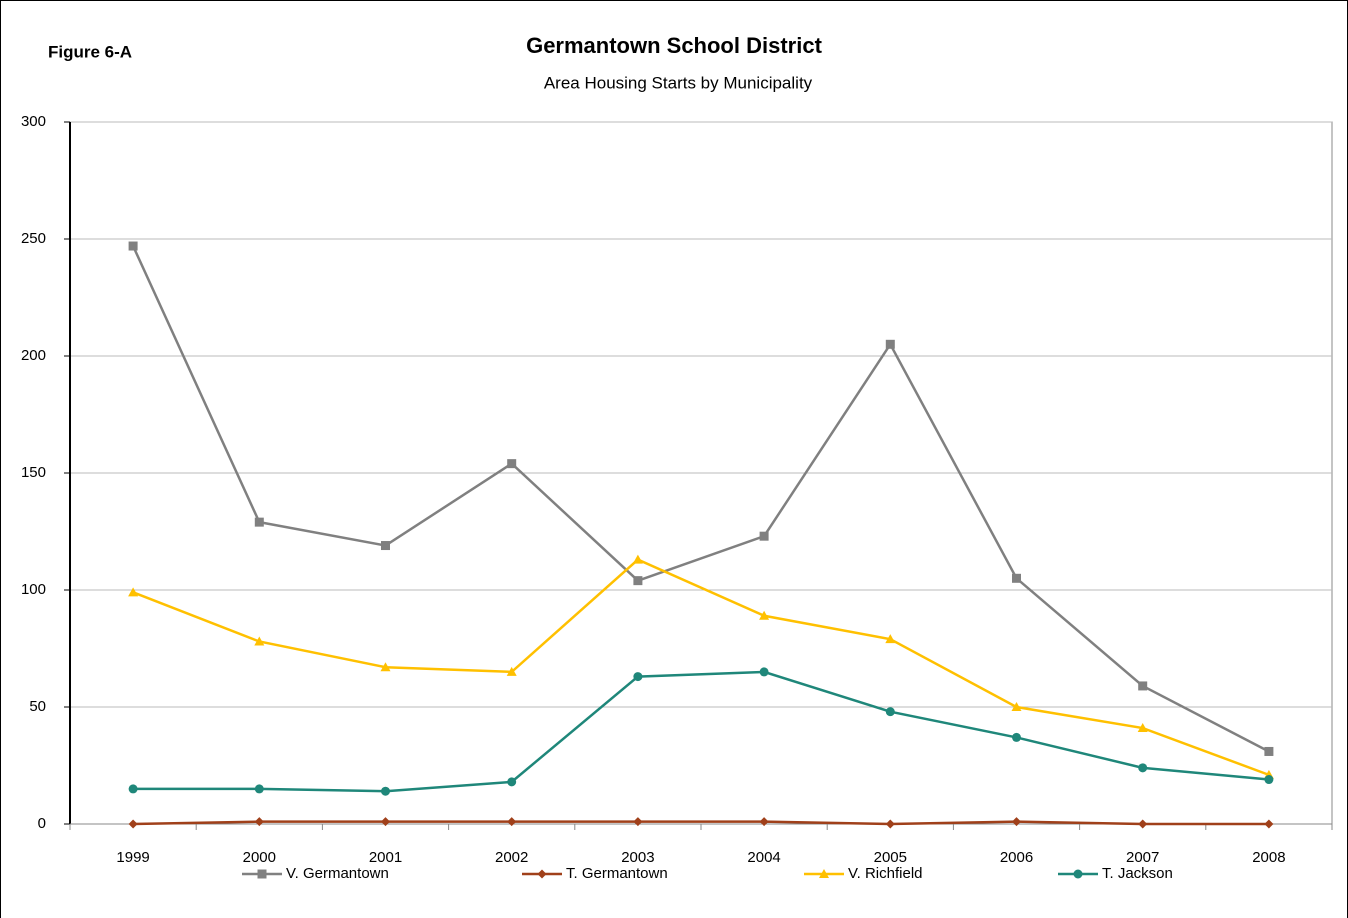 Image resolution: width=1348 pixels, height=918 pixels. Describe the element at coordinates (637, 857) in the screenshot. I see `x-tick-label: 2003` at that location.